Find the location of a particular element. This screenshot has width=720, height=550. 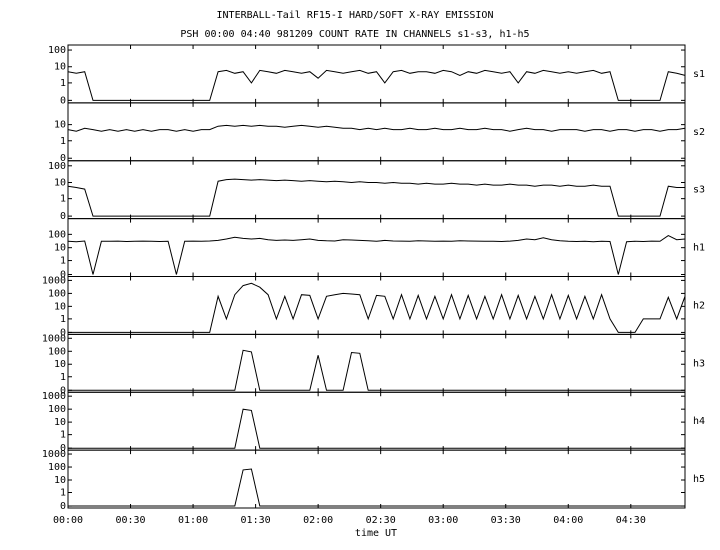

x-tick-label: 02:30 is located at coordinates (381, 520).